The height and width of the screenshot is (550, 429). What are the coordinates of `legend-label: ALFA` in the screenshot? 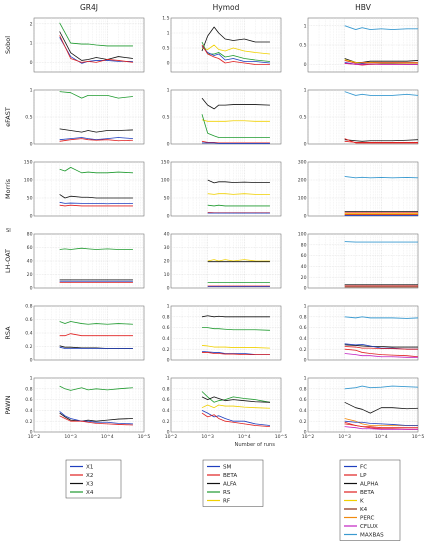 It's located at (230, 485).